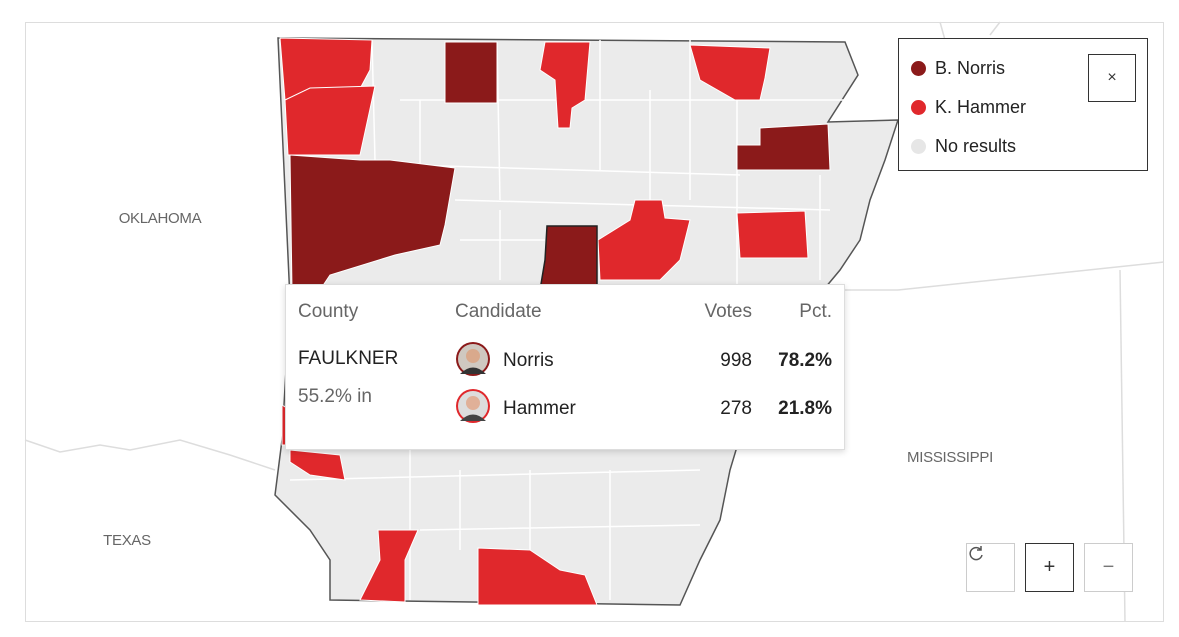 Image resolution: width=1179 pixels, height=637 pixels. Describe the element at coordinates (736, 408) in the screenshot. I see `votes: 278` at that location.